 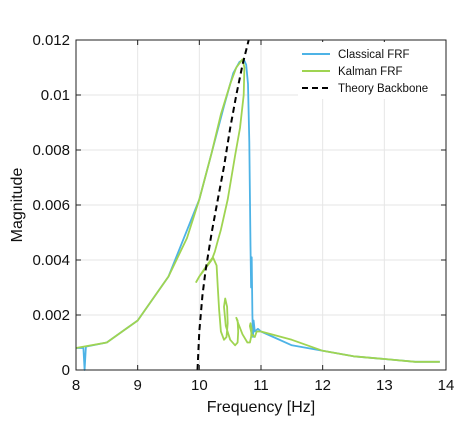 What do you see at coordinates (51, 40) in the screenshot?
I see `y-tick-label: 0.012` at bounding box center [51, 40].